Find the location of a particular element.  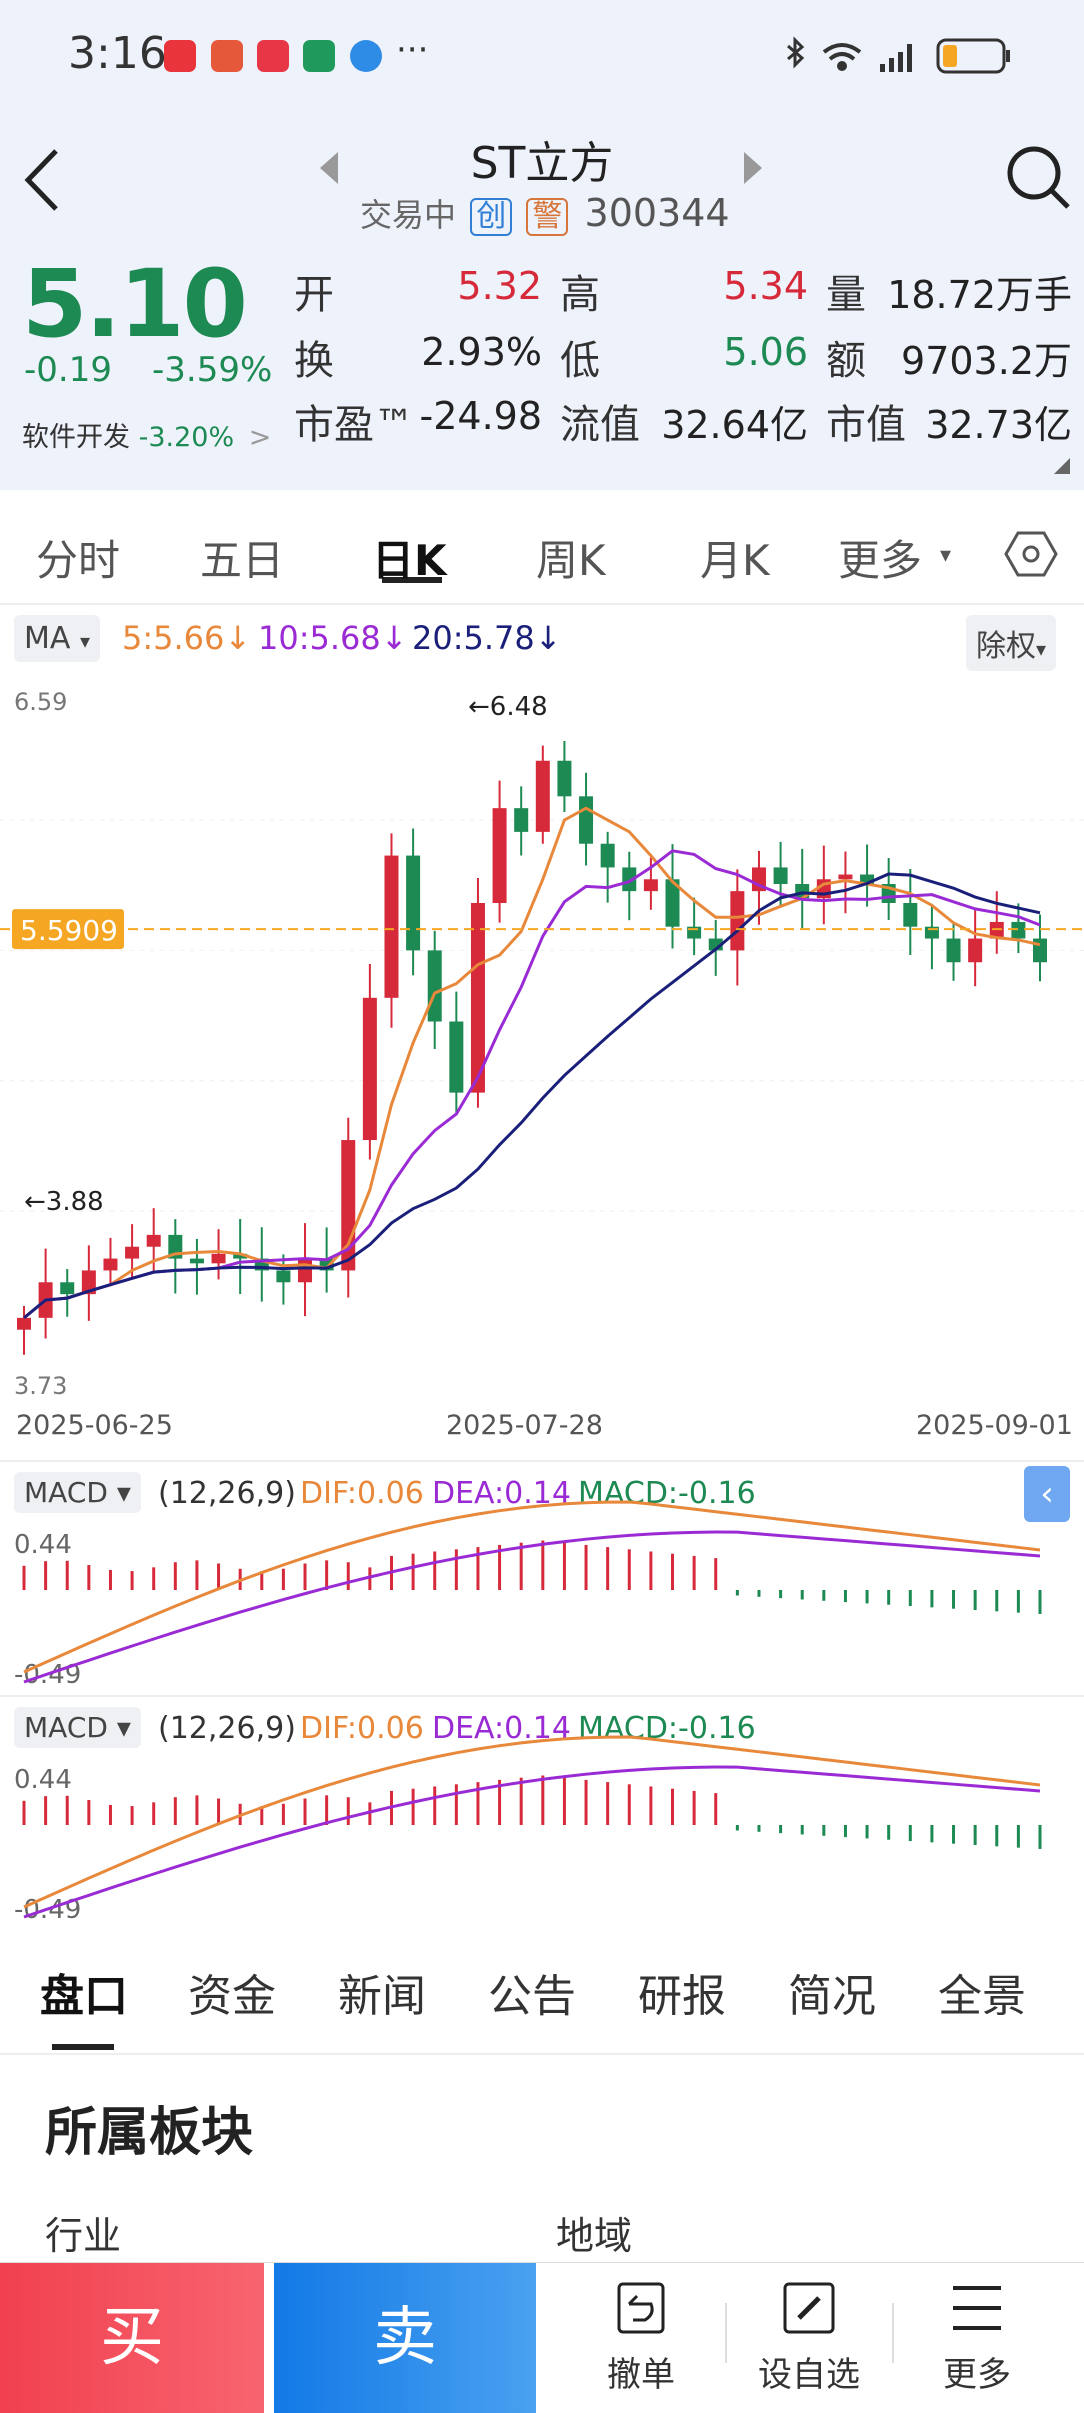

trade-bar: 买 卖 撤单 设自选 更多 is located at coordinates (542, 2337).